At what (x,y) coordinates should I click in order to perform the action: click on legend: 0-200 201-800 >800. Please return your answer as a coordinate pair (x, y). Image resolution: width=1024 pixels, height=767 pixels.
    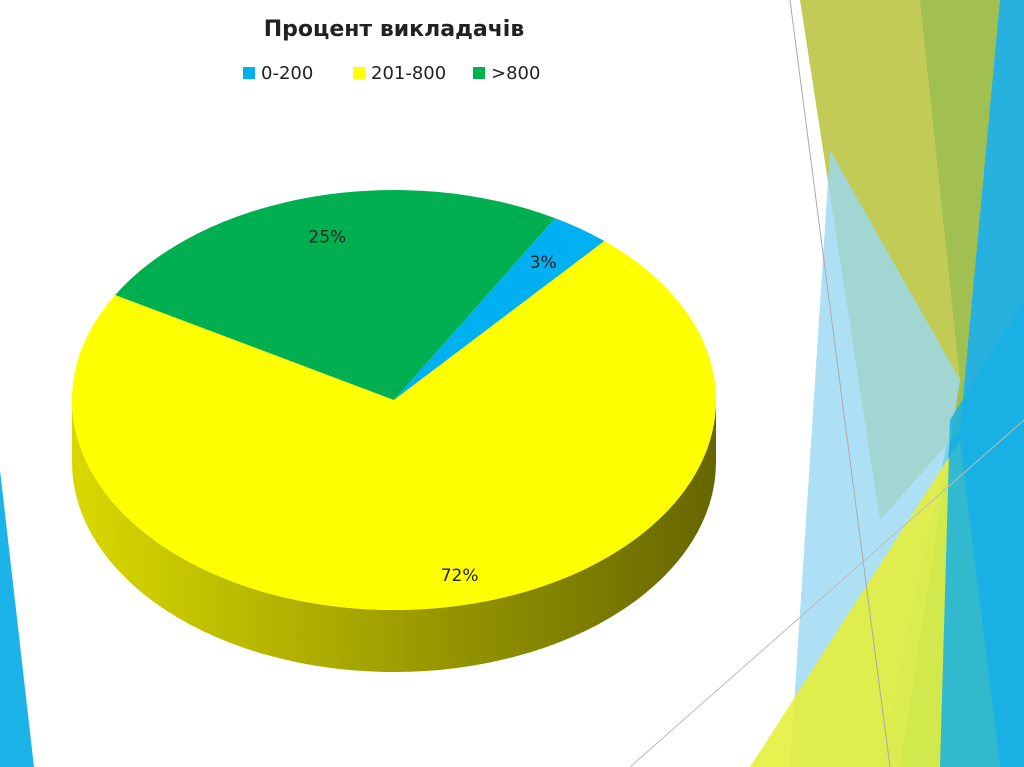
    Looking at the image, I should click on (391, 73).